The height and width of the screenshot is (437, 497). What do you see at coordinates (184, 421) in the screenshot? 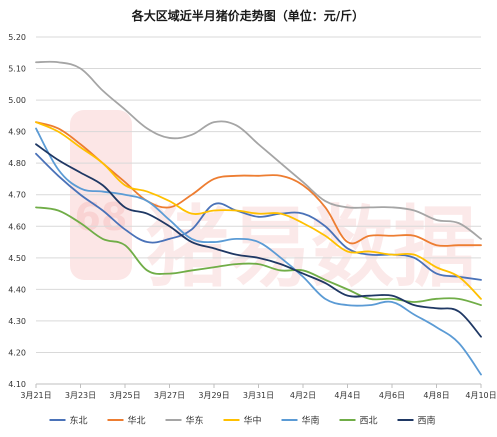
I see `legend-item: 华东` at bounding box center [184, 421].